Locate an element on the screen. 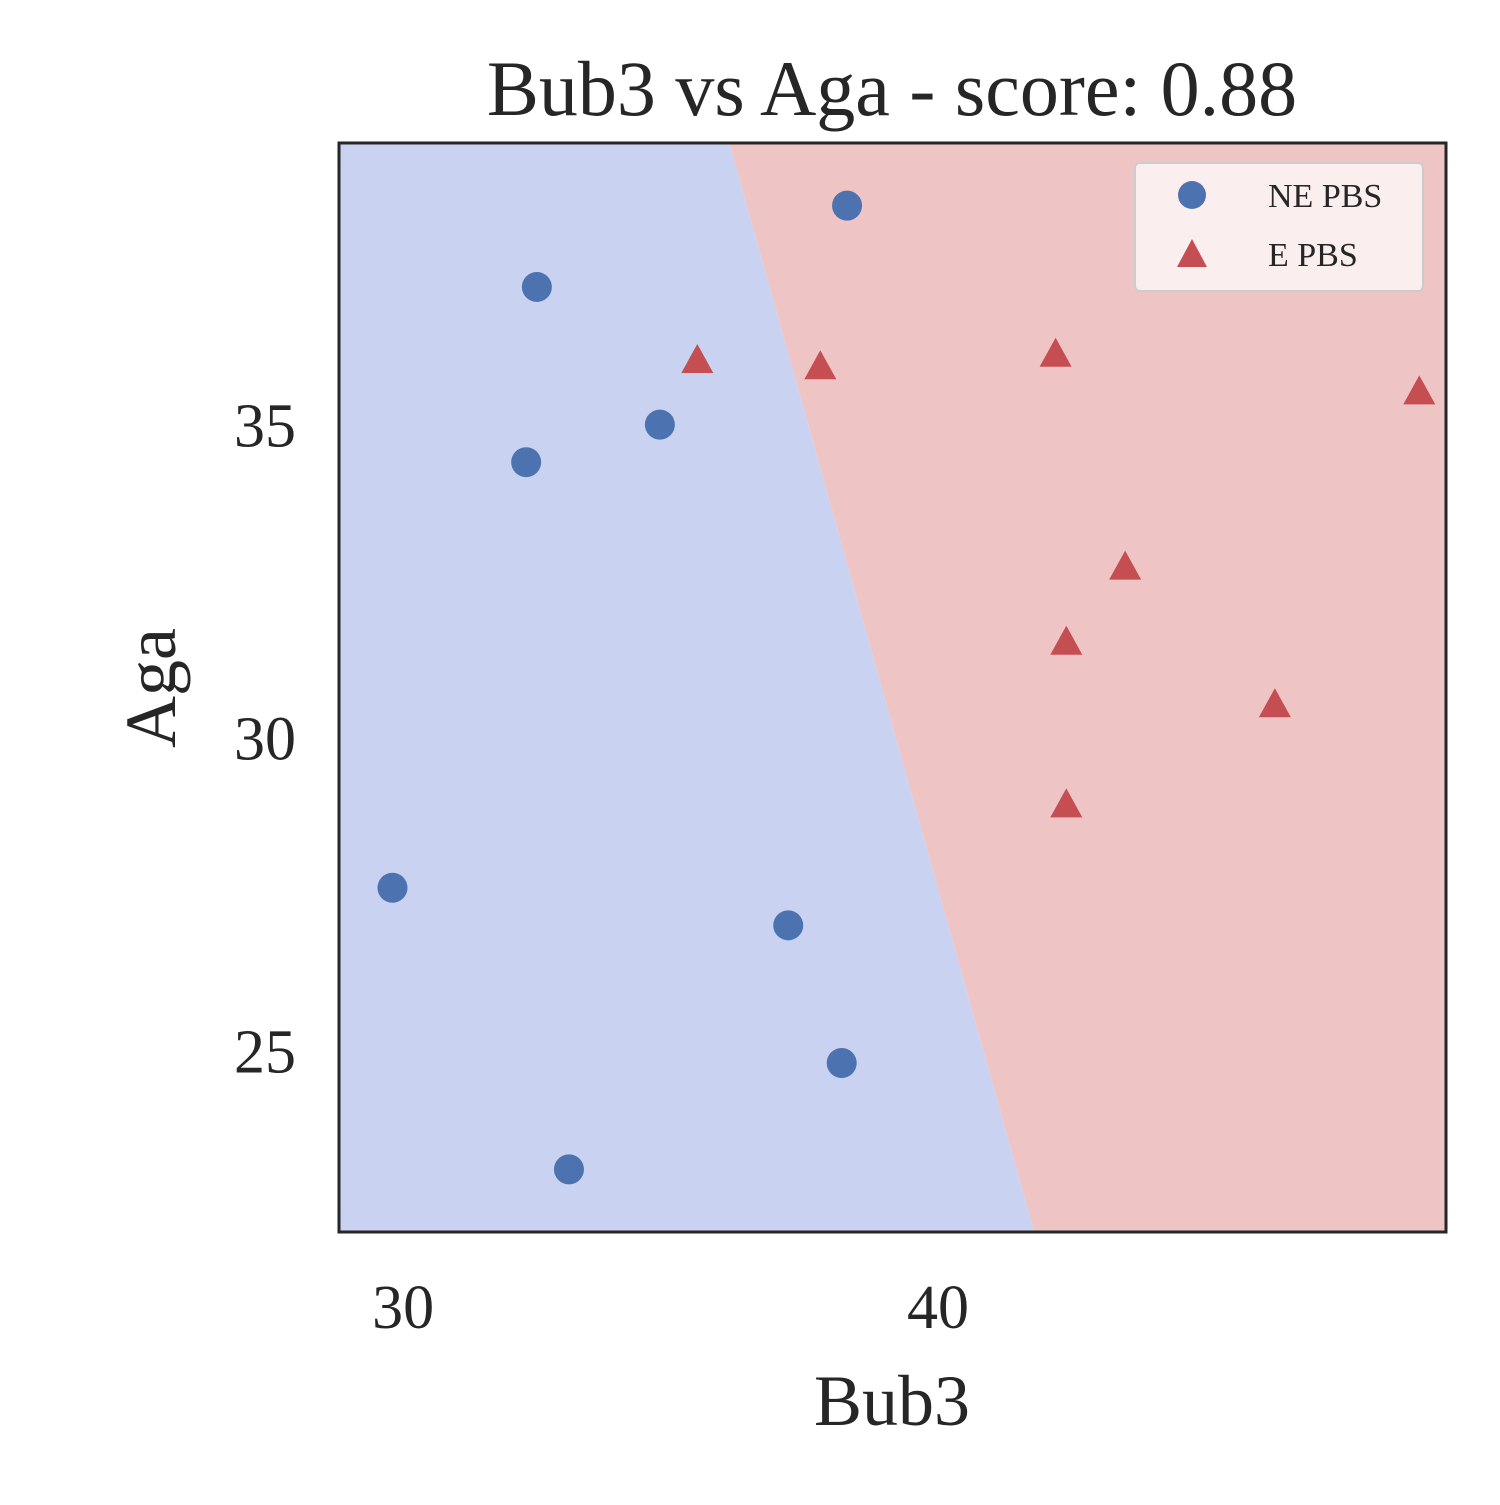 The width and height of the screenshot is (1500, 1505). y-tick-label: 30 is located at coordinates (265, 740).